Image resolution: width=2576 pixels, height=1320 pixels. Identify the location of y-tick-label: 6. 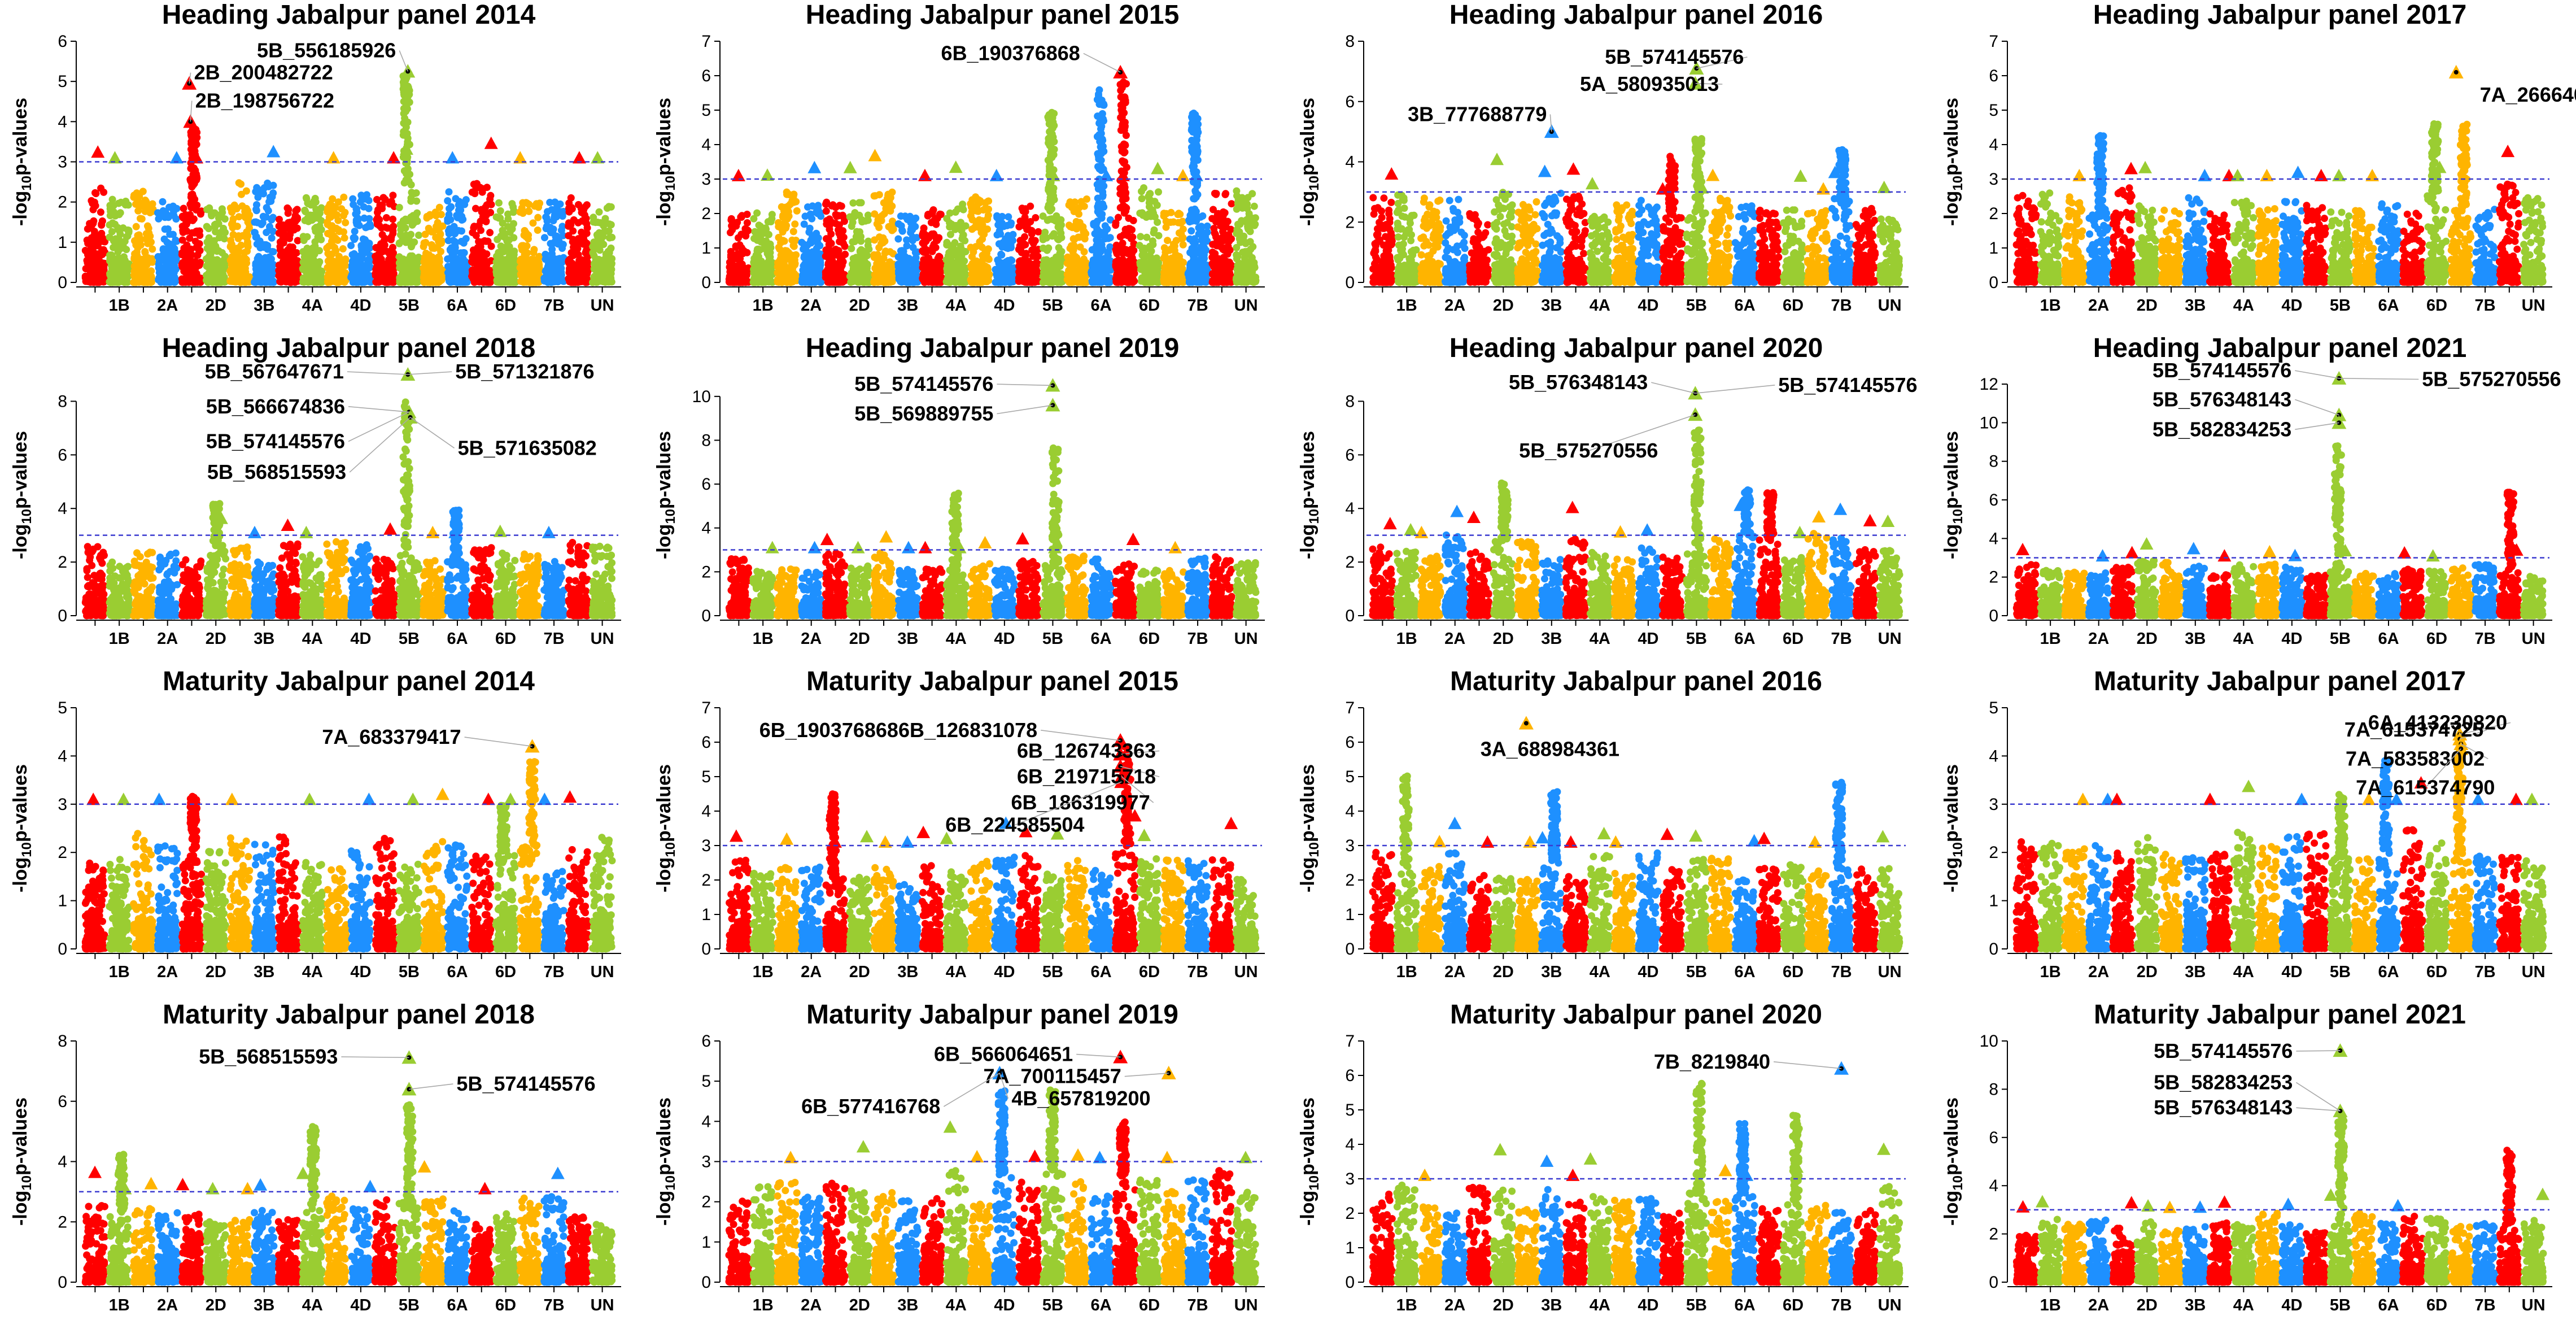
(1350, 455).